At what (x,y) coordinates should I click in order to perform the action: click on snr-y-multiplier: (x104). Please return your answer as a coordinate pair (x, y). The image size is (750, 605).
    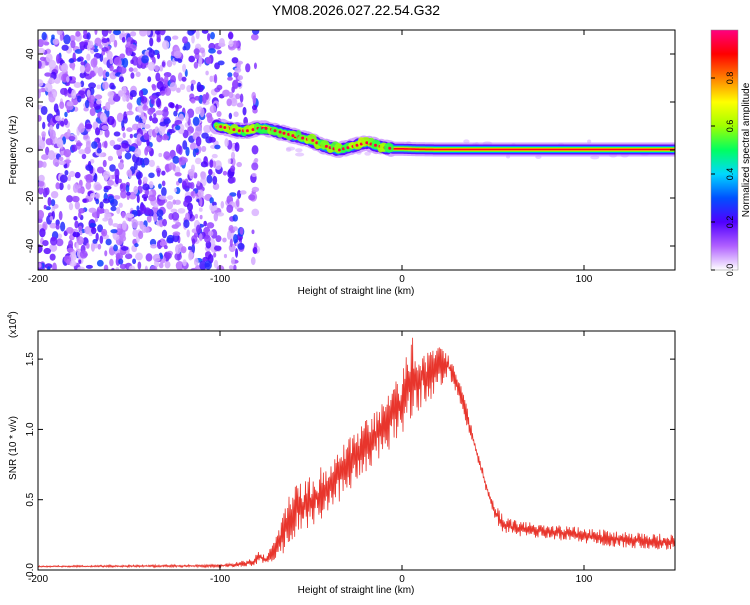
    Looking at the image, I should click on (13, 324).